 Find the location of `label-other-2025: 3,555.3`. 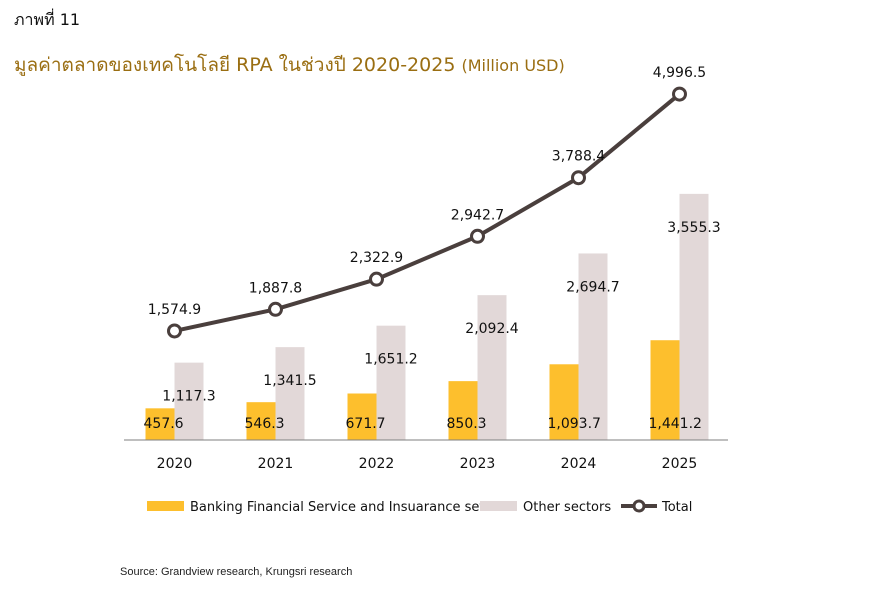

label-other-2025: 3,555.3 is located at coordinates (693, 228).